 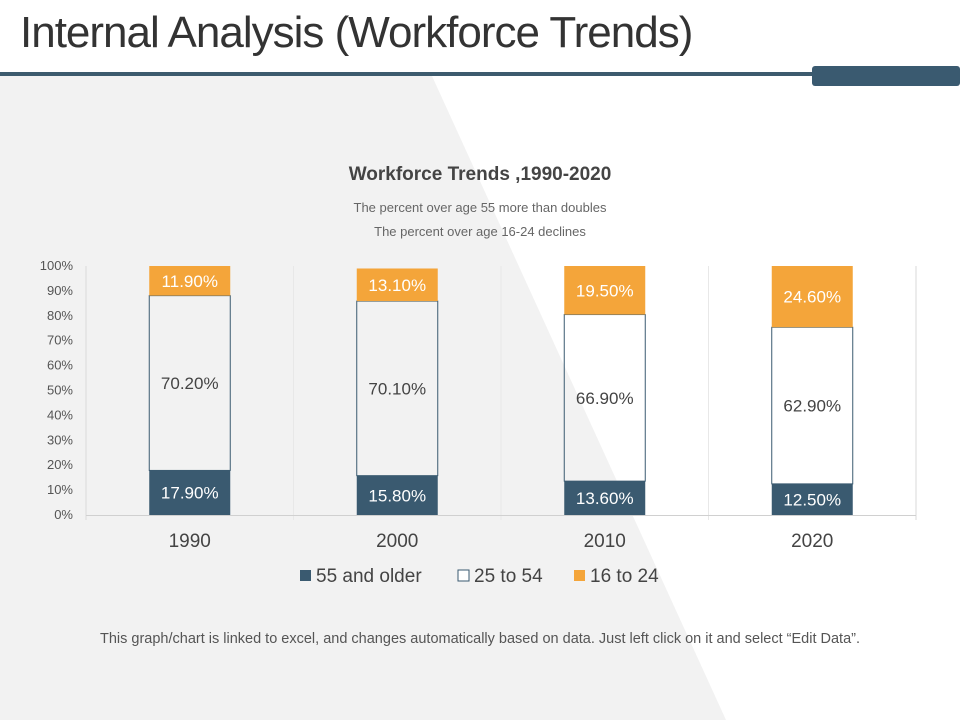 I want to click on x-tick-label: 2000, so click(x=397, y=541).